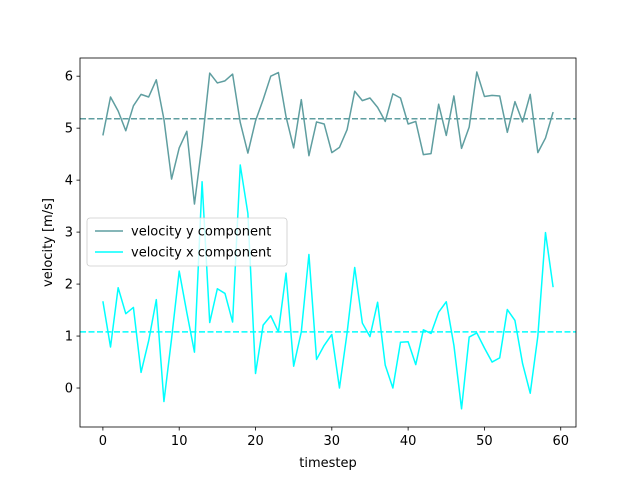  What do you see at coordinates (560, 441) in the screenshot?
I see `x-tick-label: 60` at bounding box center [560, 441].